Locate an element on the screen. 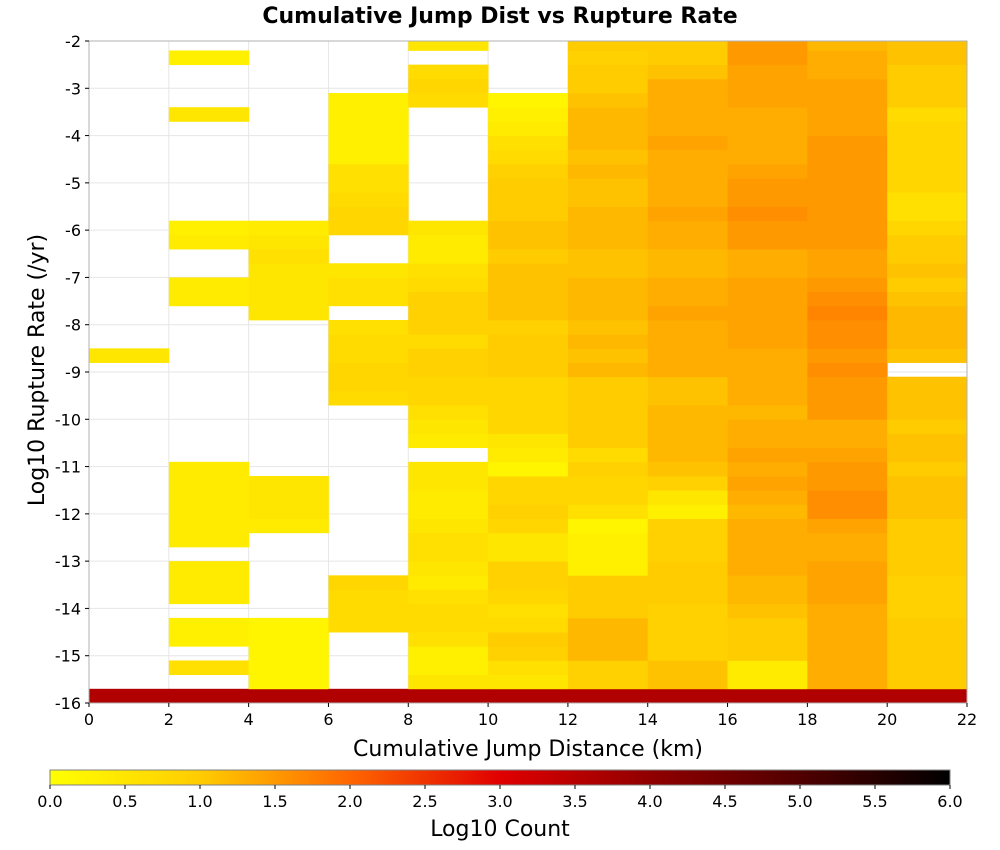  x-tick-label: 18 is located at coordinates (807, 719).